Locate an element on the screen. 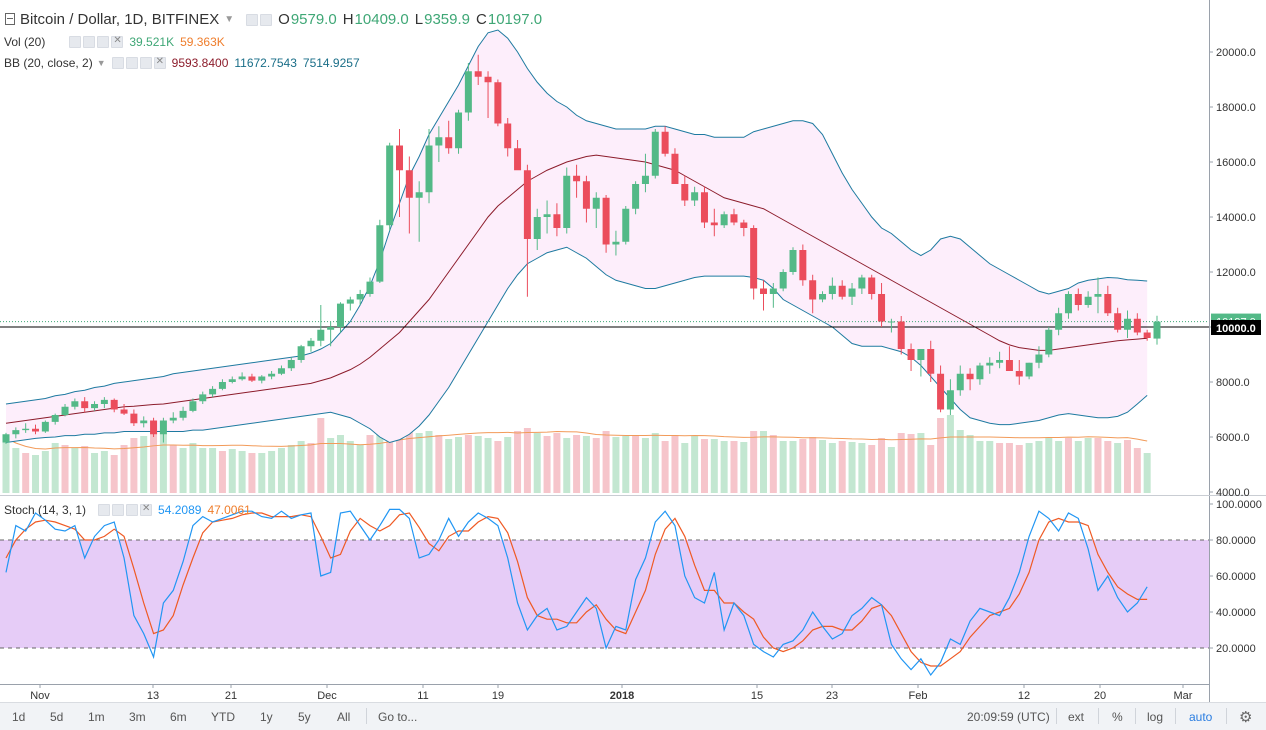 The image size is (1266, 730). tf-1m: 1m is located at coordinates (96, 717).